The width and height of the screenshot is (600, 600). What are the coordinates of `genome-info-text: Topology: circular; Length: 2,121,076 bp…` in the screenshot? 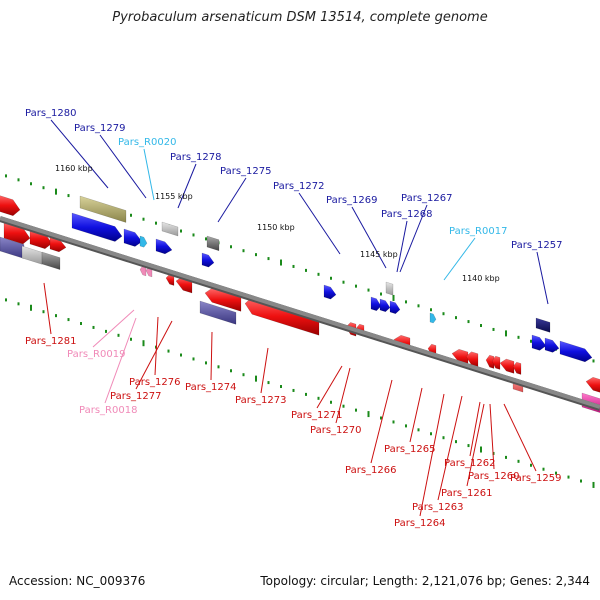 It's located at (425, 581).